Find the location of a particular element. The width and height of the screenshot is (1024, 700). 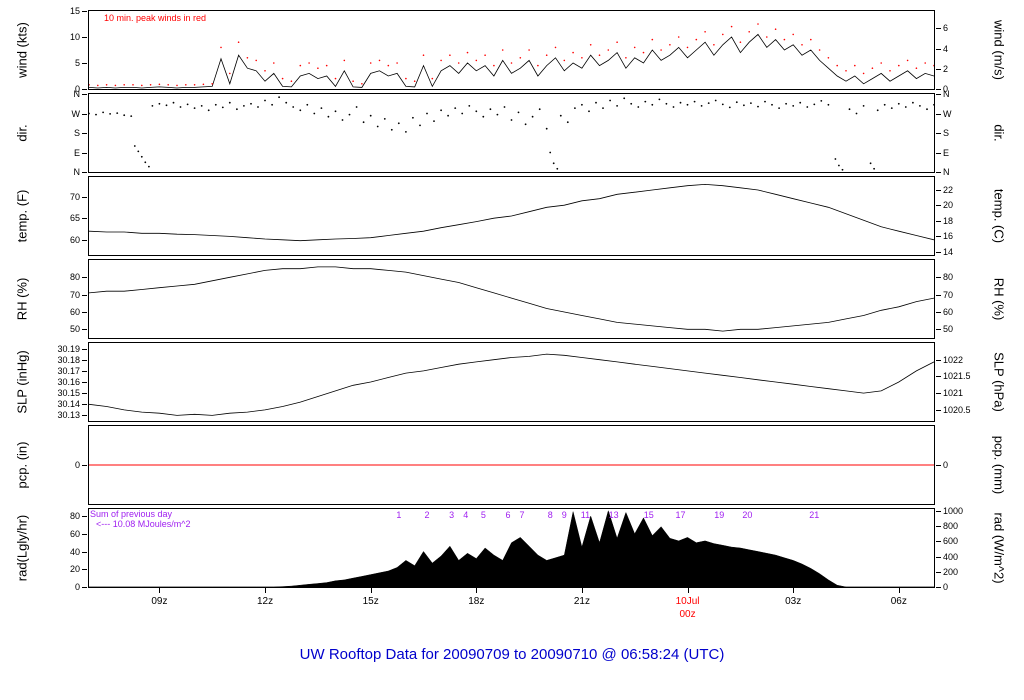

rh-left-tick-label: 80 is located at coordinates (74, 277).